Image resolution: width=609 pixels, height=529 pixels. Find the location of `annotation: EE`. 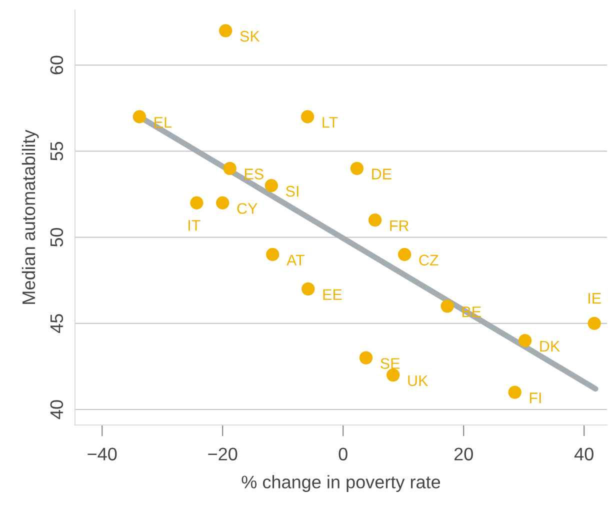

annotation: EE is located at coordinates (332, 294).